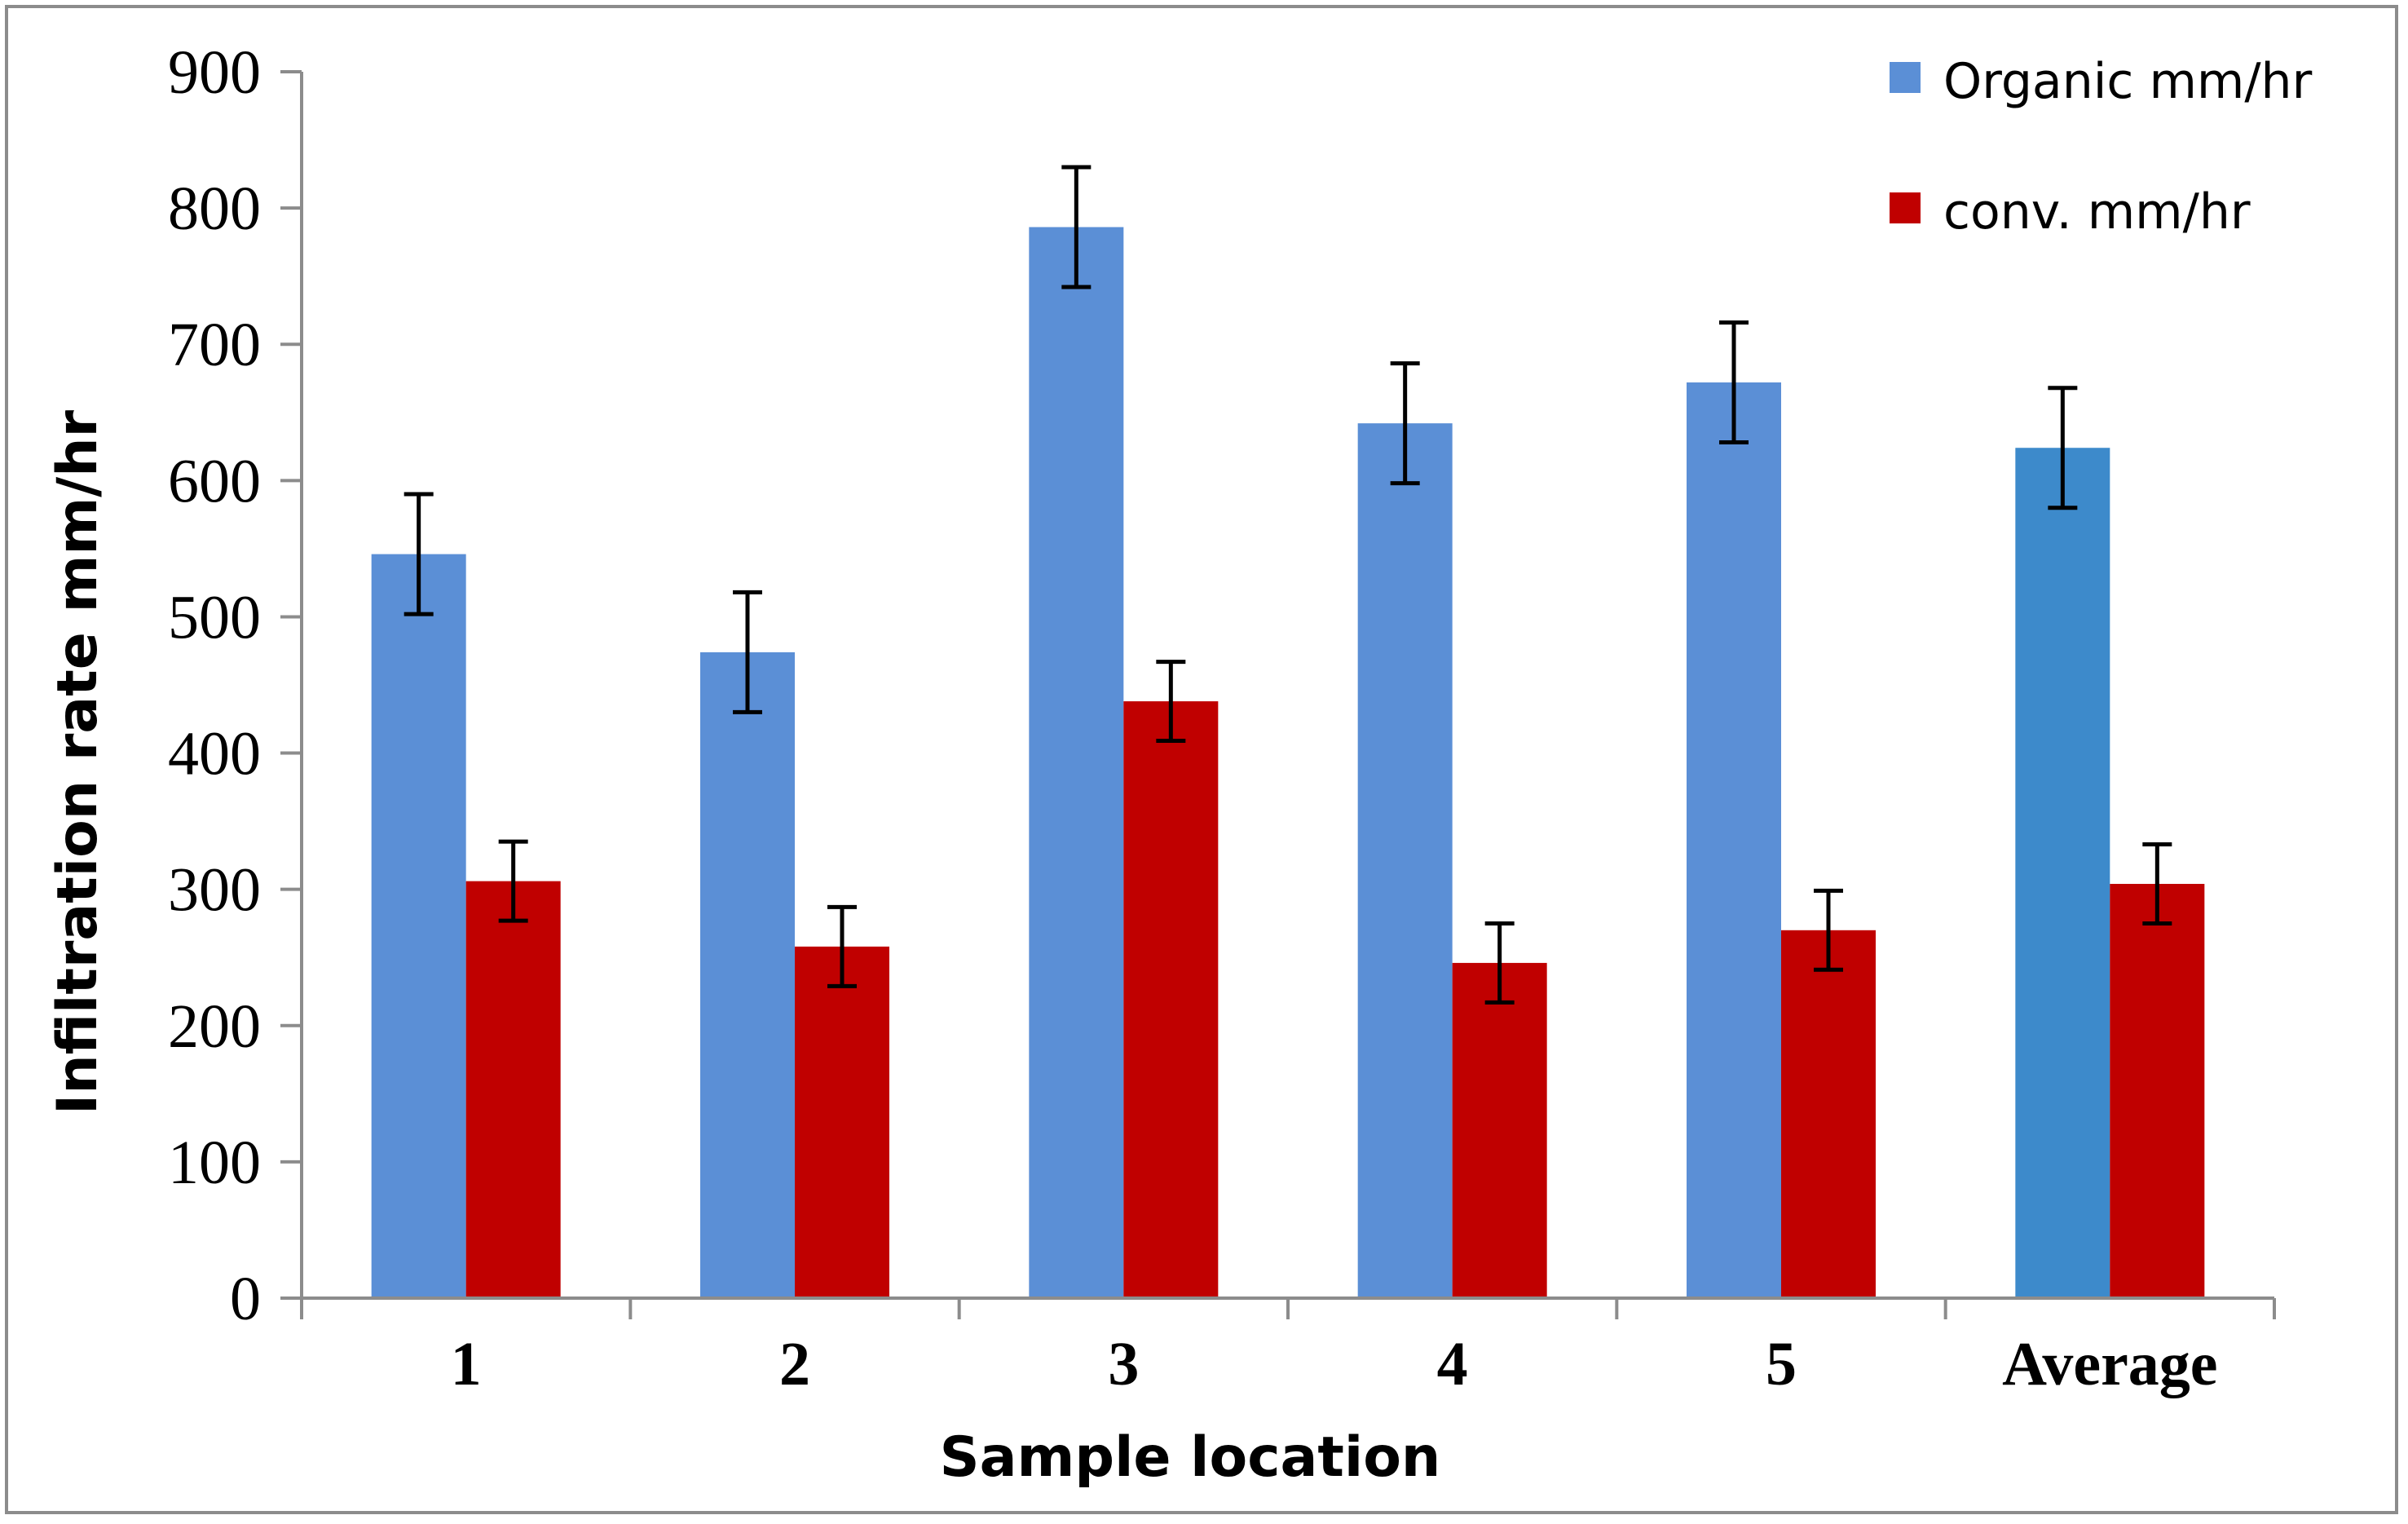 The height and width of the screenshot is (1524, 2408). I want to click on legend-swatch-conv, so click(1905, 208).